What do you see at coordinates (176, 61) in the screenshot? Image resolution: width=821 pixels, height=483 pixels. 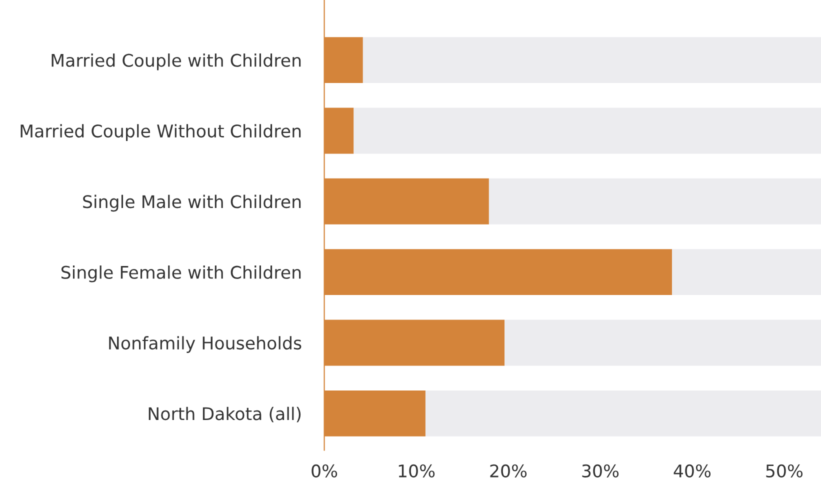 I see `y-tick-label: Married Couple with Children` at bounding box center [176, 61].